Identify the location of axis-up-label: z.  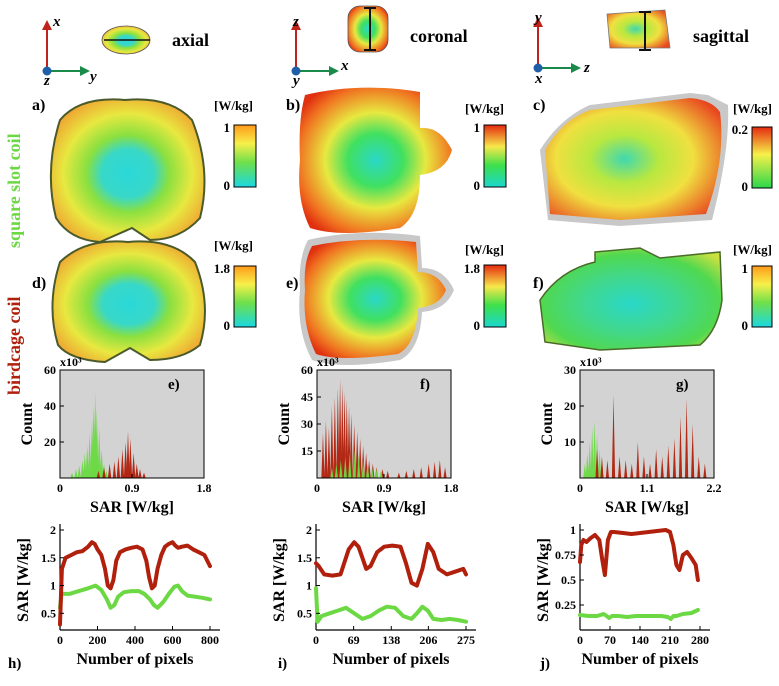
(295, 22).